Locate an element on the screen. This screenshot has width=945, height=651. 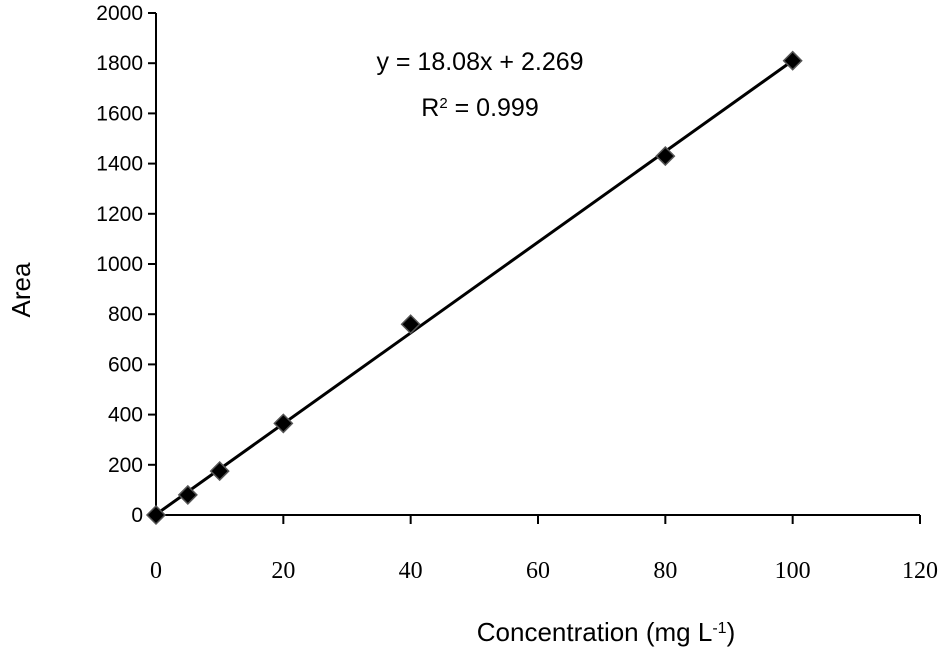
y-axis-ticks: 0 200 400 600 800 1000 1200 1400 1600 1800 2000 is located at coordinates (126, 264).